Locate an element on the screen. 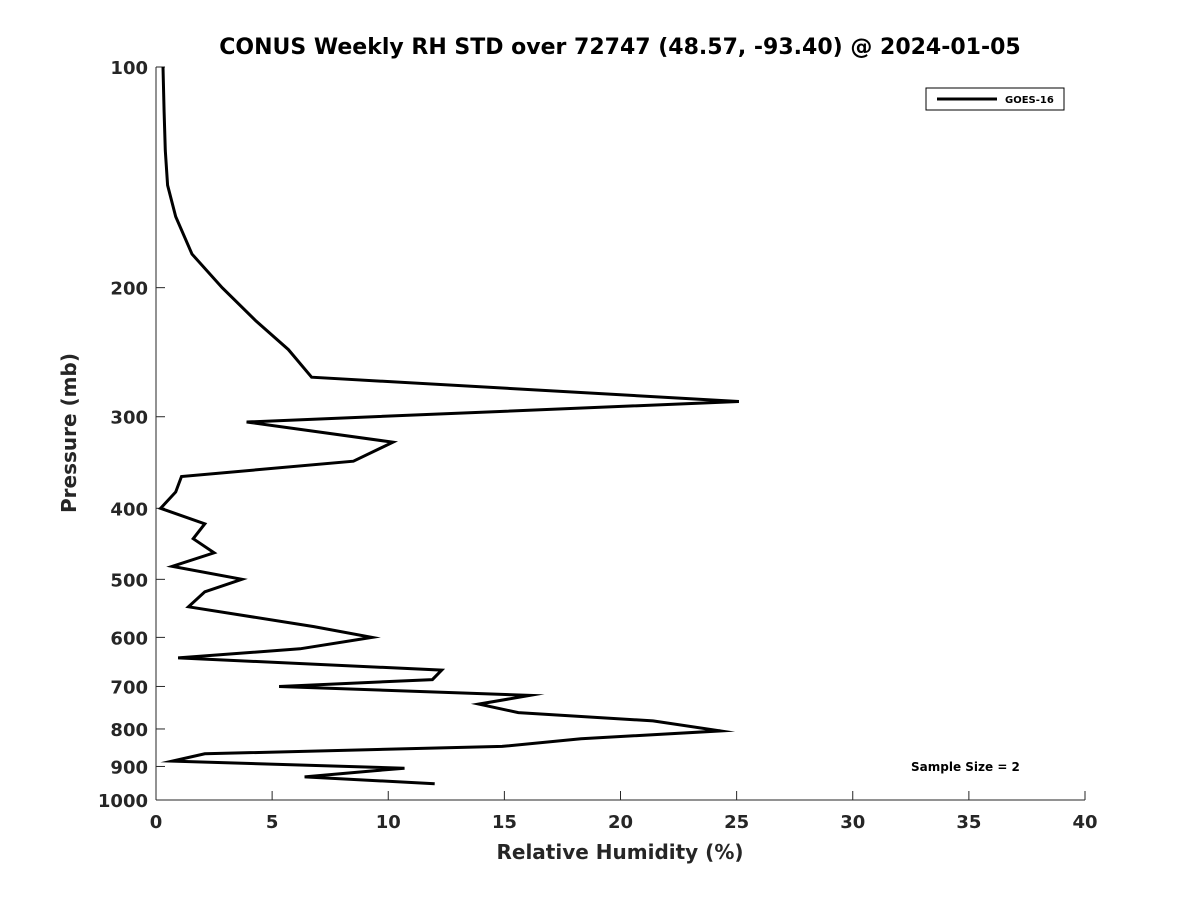 This screenshot has height=900, width=1200. y-tick-label: 100 is located at coordinates (129, 68).